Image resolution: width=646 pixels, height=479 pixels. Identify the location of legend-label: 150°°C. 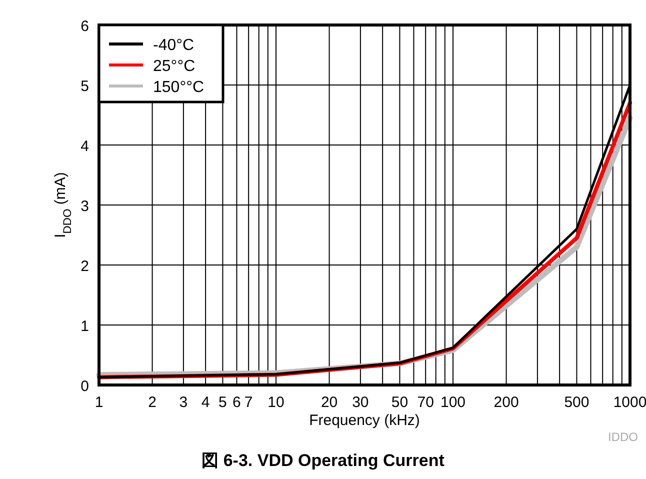
(178, 87).